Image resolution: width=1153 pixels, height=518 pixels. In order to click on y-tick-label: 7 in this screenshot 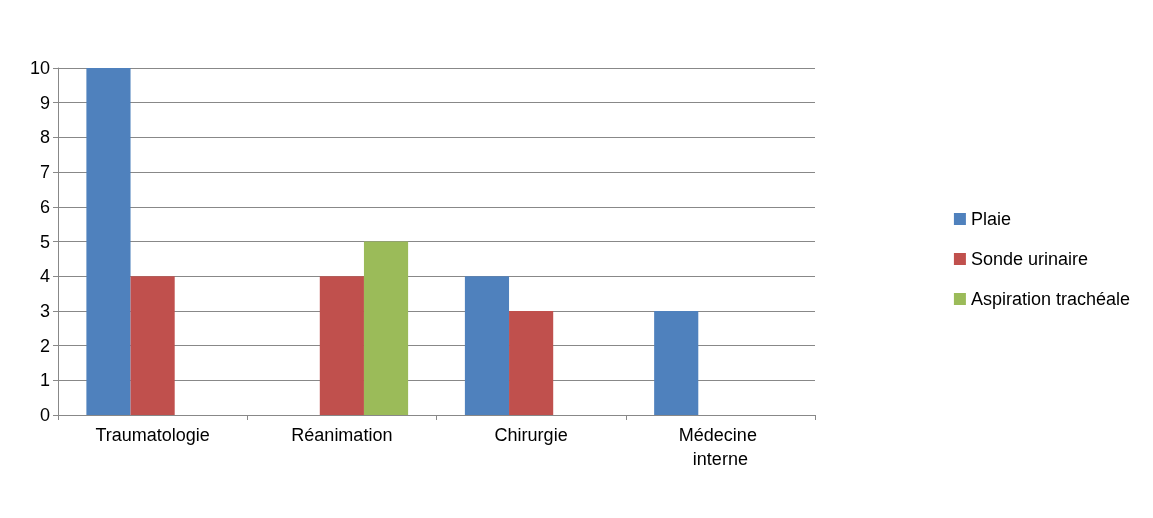, I will do `click(44, 172)`.